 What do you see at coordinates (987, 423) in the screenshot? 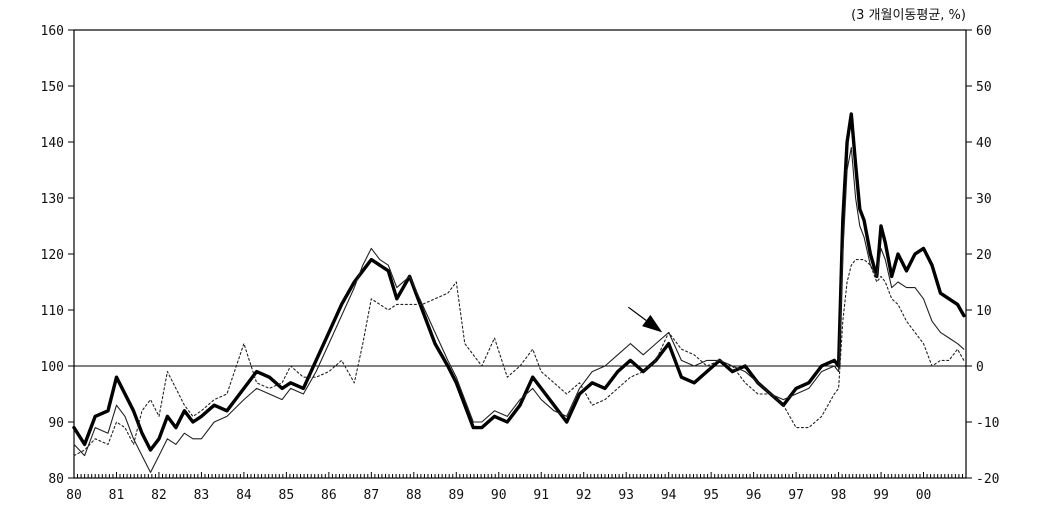
I see `y-right-tick-label: -10` at bounding box center [987, 423].